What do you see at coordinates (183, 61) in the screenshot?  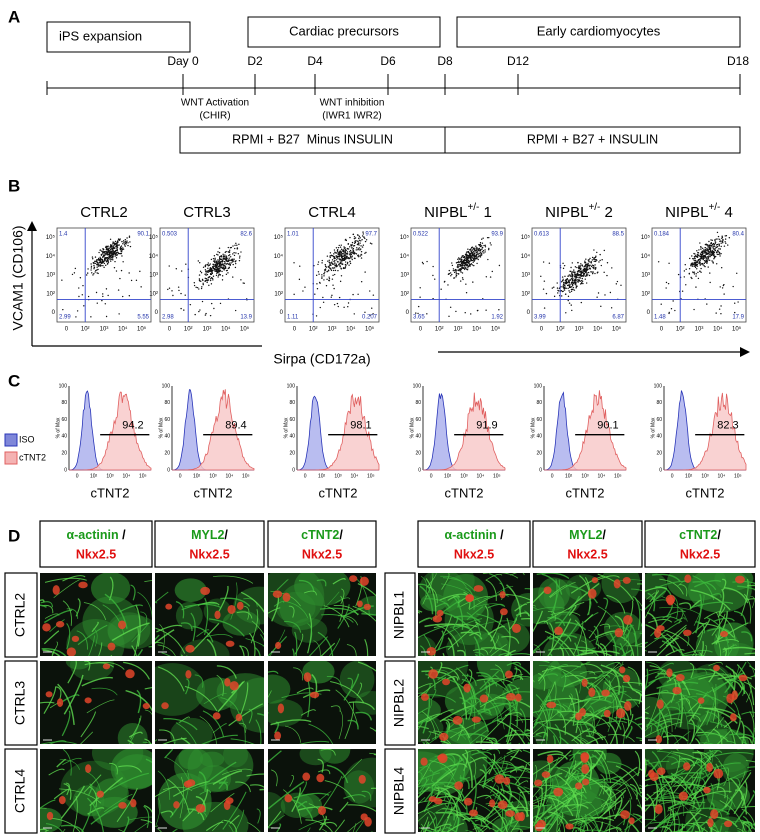 I see `day-label: Day 0` at bounding box center [183, 61].